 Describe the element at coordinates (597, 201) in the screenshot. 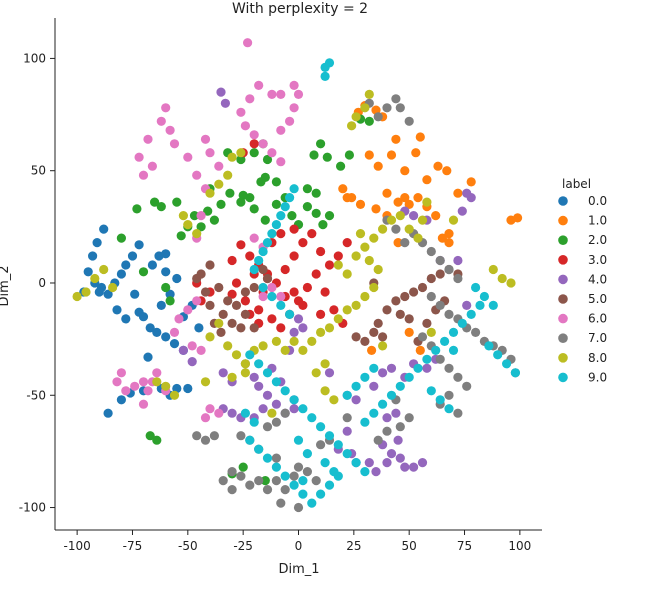

I see `legend-label: 0.0` at that location.